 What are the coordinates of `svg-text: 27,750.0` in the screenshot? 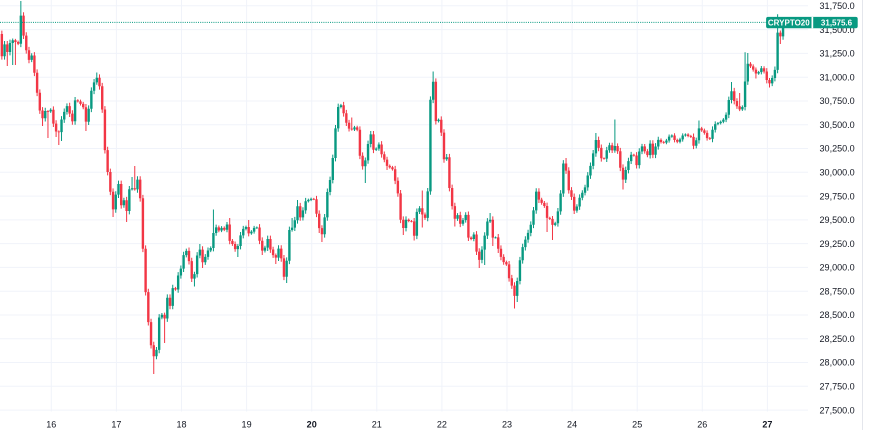 It's located at (837, 387).